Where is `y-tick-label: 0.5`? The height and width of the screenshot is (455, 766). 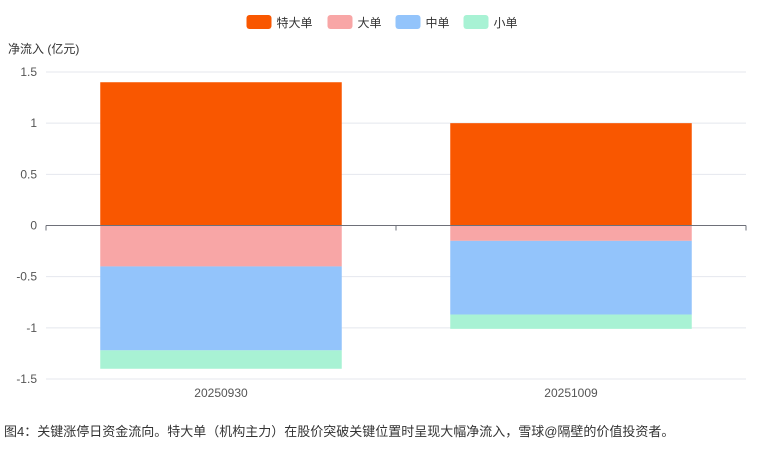 y-tick-label: 0.5 is located at coordinates (28, 174).